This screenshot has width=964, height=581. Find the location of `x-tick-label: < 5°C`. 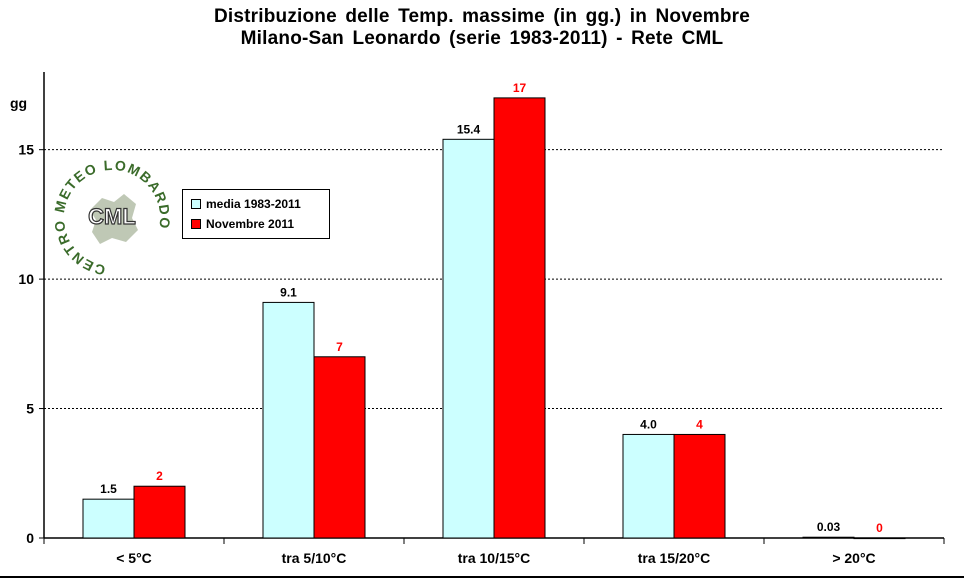

x-tick-label: < 5°C is located at coordinates (134, 558).